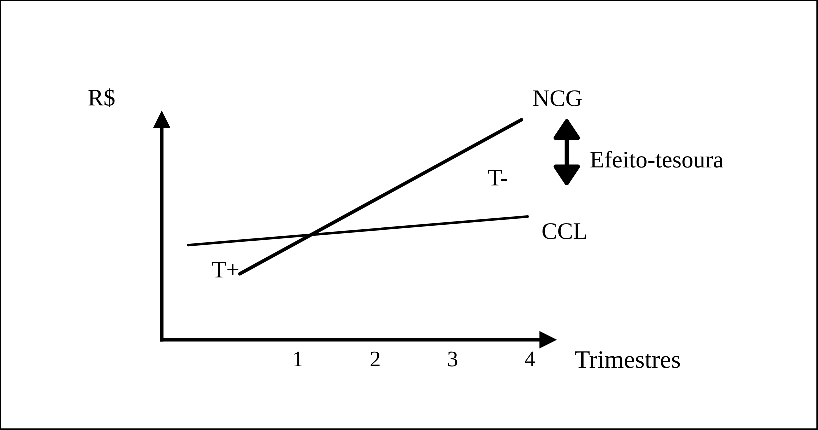 The height and width of the screenshot is (430, 818). What do you see at coordinates (657, 159) in the screenshot?
I see `text: Efeito-tesoura` at bounding box center [657, 159].